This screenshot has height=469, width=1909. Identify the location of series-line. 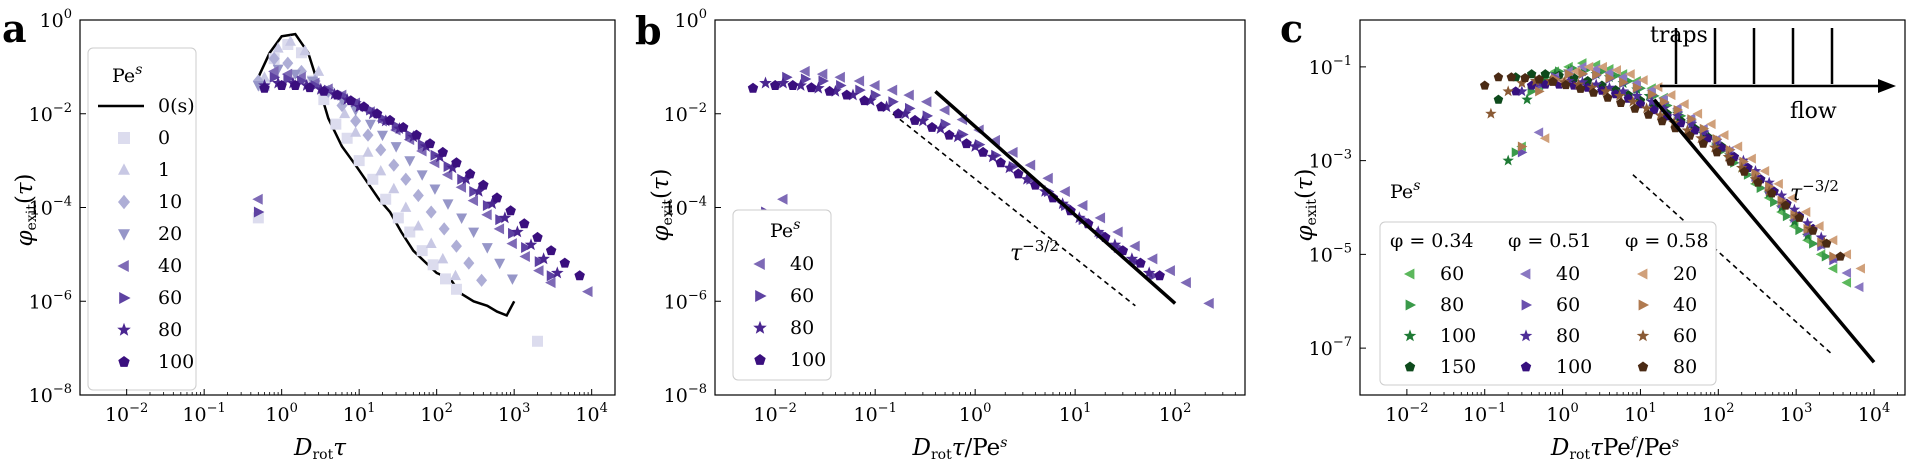
(386, 174).